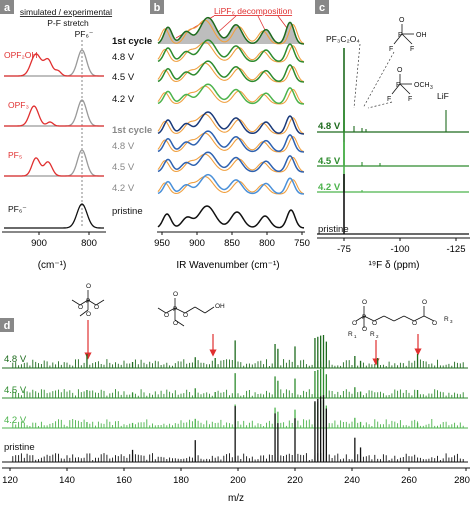 This screenshot has height=506, width=474. I want to click on panel-c-trace-label-42: 4.2 V, so click(329, 187).